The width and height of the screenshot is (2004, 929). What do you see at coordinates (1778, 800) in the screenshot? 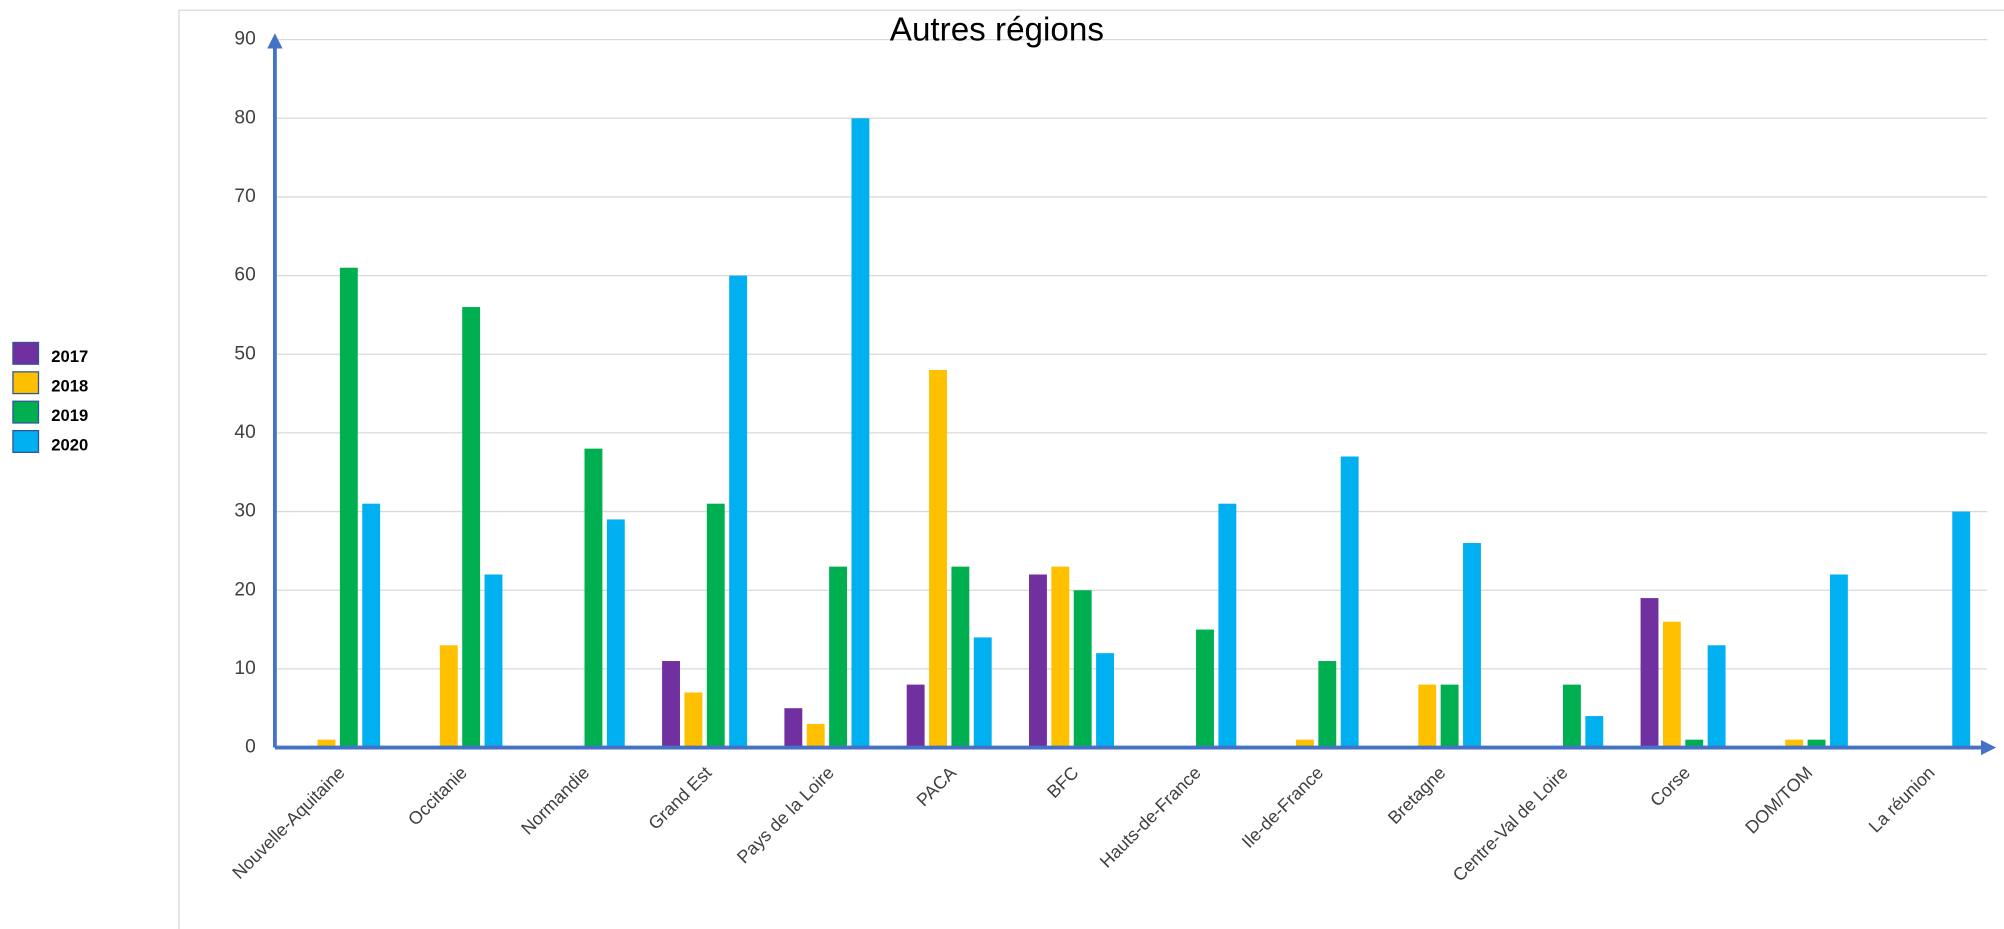
I see `x-tick-label: DOM/TOM` at bounding box center [1778, 800].